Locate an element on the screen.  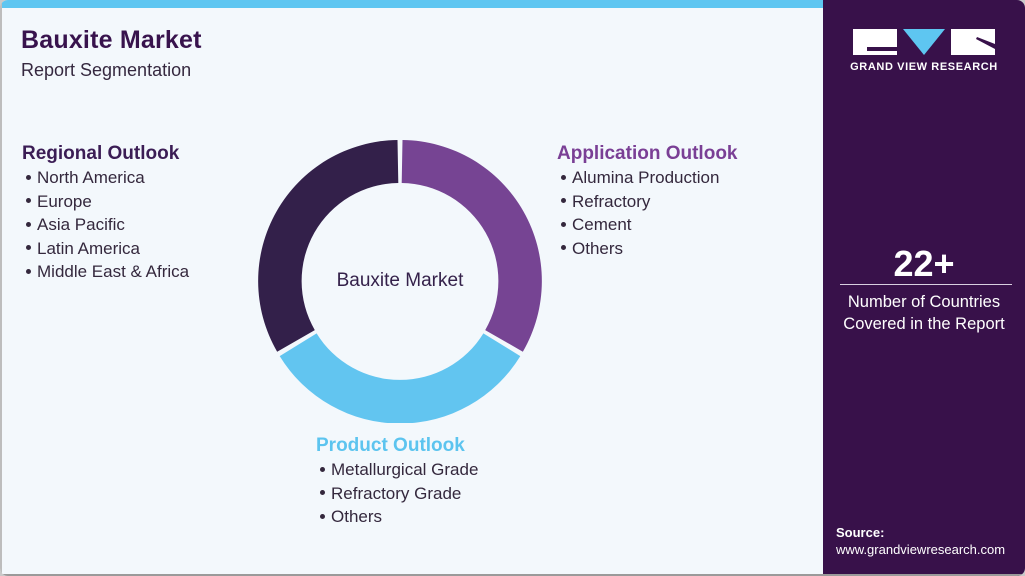
list-item: Asia Pacific is located at coordinates (105, 225).